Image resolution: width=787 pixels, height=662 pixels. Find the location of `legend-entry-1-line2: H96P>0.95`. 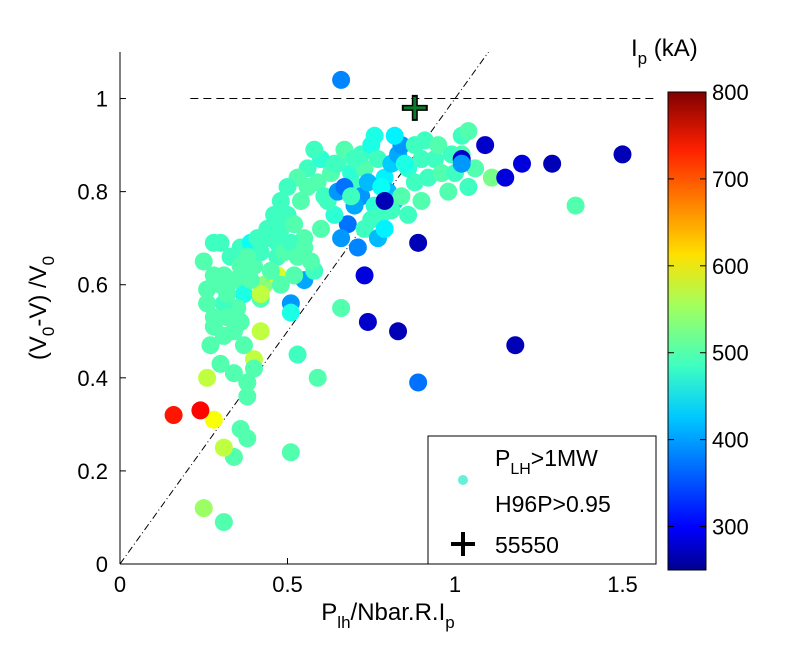

legend-entry-1-line2: H96P>0.95 is located at coordinates (553, 504).